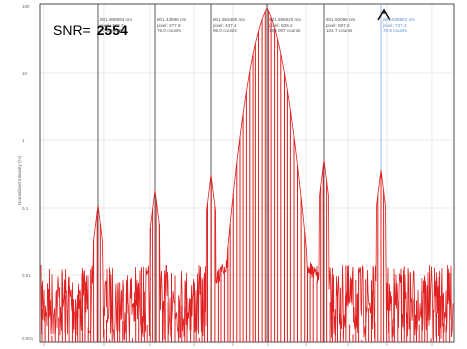  What do you see at coordinates (28, 338) in the screenshot?
I see `y-tick-label: 0.001` at bounding box center [28, 338].